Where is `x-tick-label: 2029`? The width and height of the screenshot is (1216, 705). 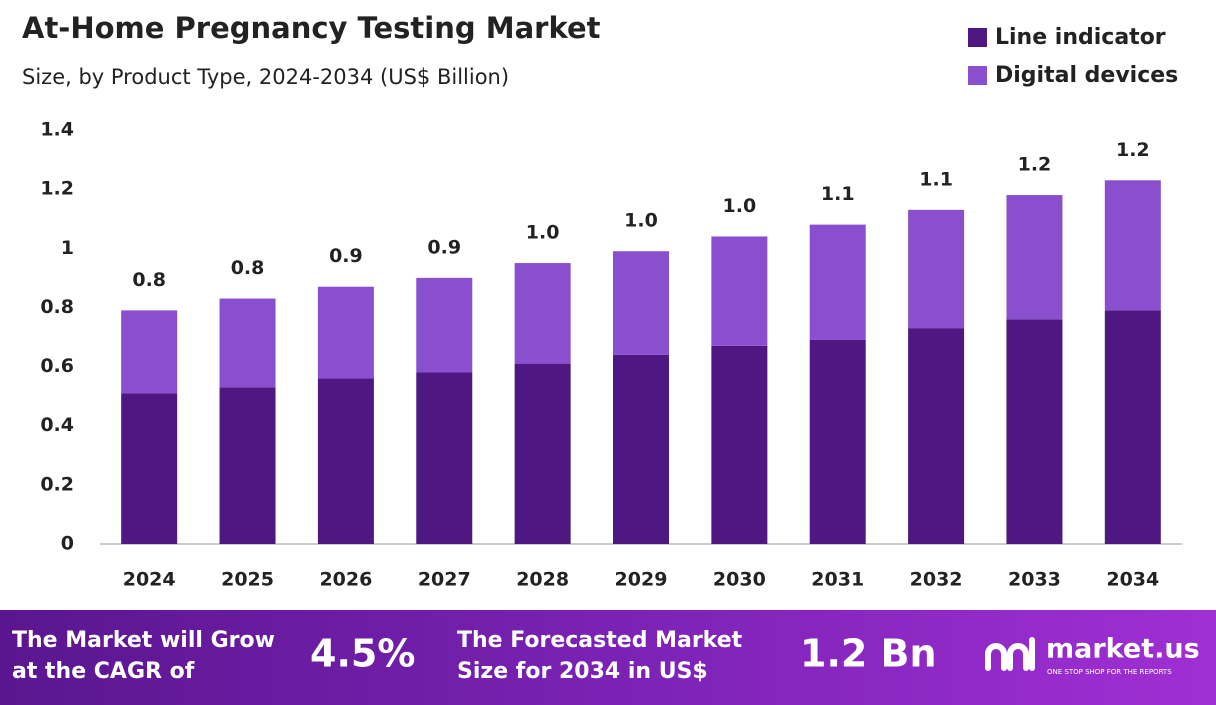 x-tick-label: 2029 is located at coordinates (641, 580).